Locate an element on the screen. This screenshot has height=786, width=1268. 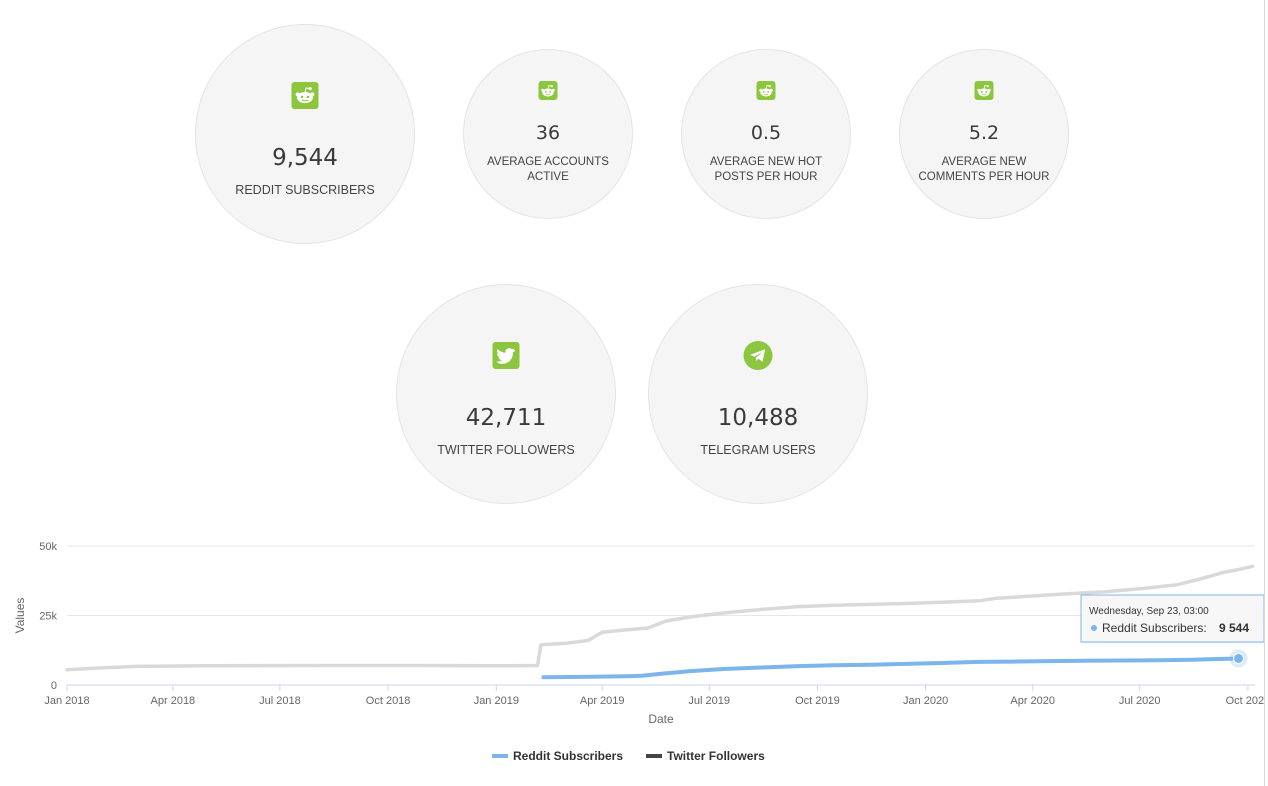
x-axis-title: Date is located at coordinates (661, 719).